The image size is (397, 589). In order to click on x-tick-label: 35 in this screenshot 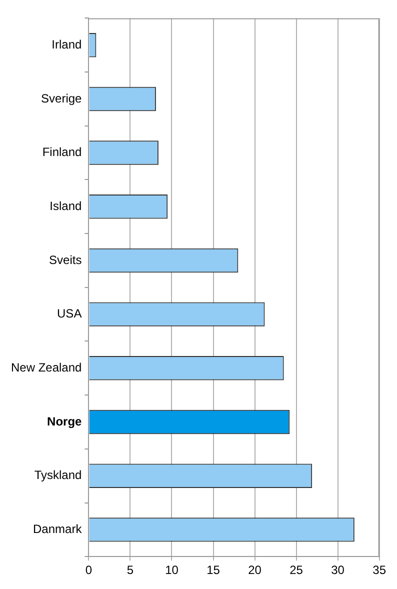, I will do `click(379, 570)`.